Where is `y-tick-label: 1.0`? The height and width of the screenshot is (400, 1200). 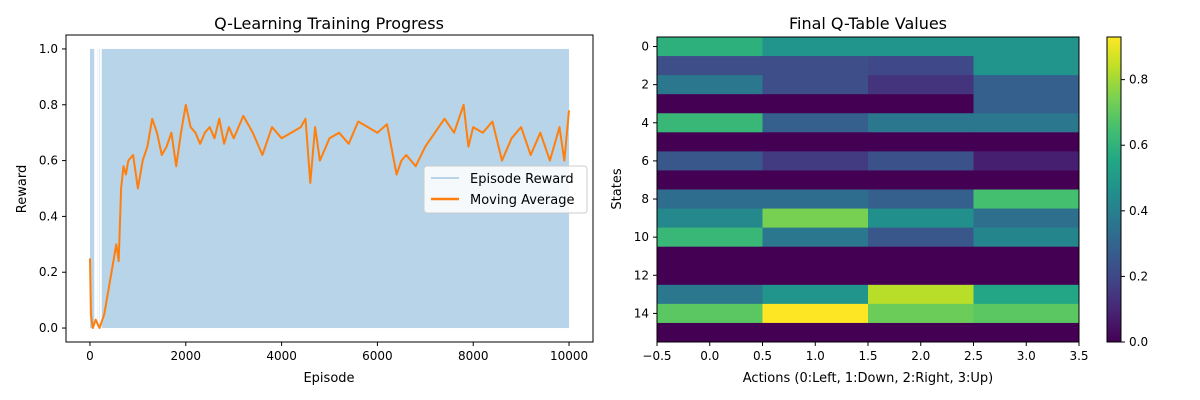 y-tick-label: 1.0 is located at coordinates (48, 49).